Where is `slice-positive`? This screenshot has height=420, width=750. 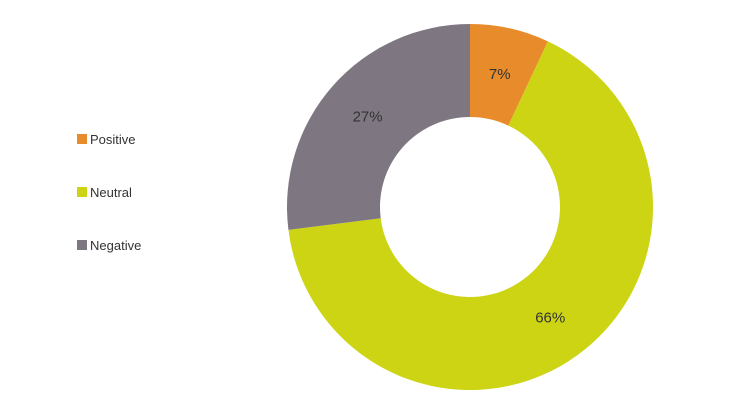 slice-positive is located at coordinates (509, 75).